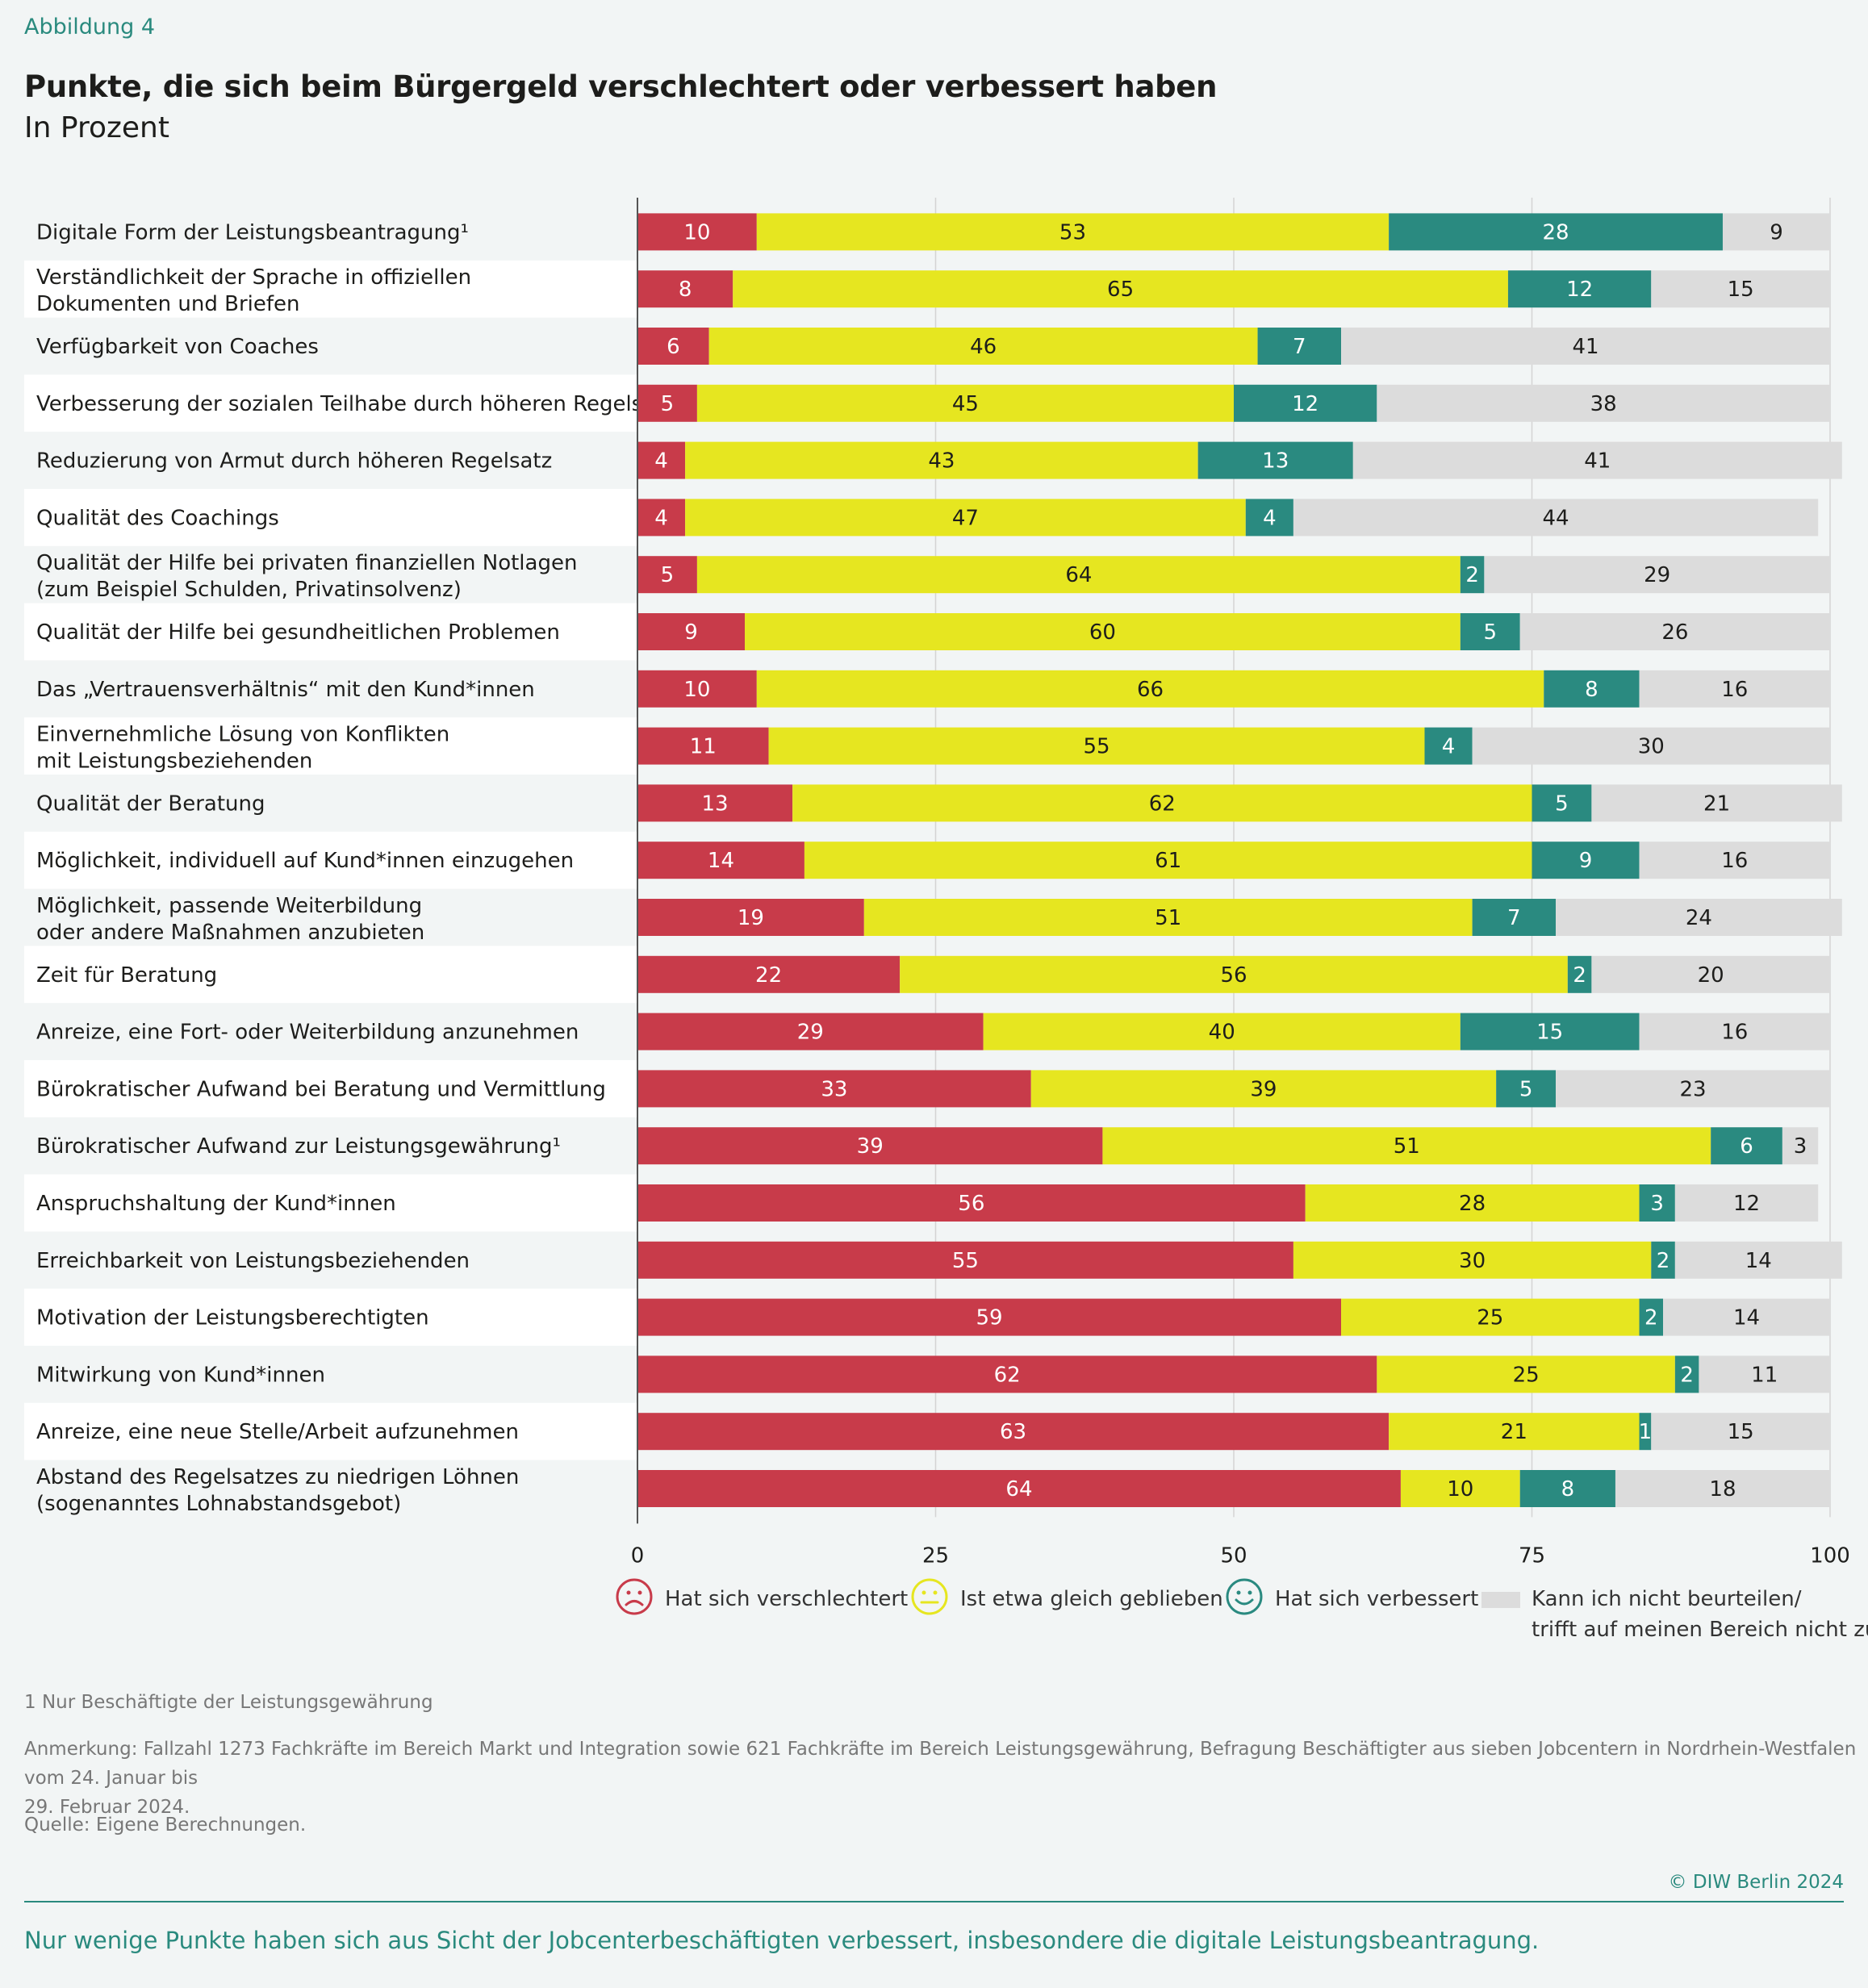  Describe the element at coordinates (1490, 1318) in the screenshot. I see `data-label: 25` at that location.